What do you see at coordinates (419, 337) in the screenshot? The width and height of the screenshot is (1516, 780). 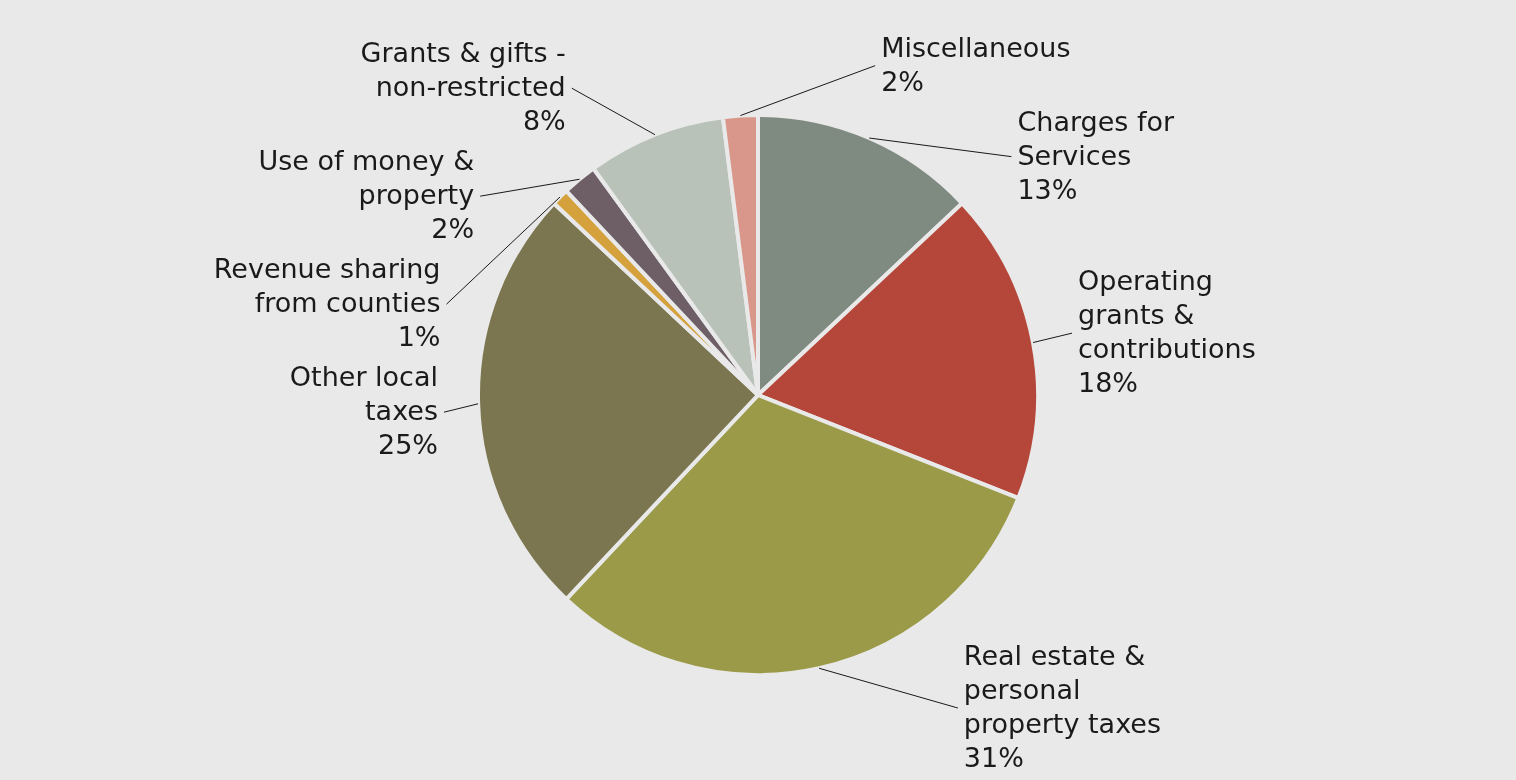 I see `data-label: 1%` at bounding box center [419, 337].